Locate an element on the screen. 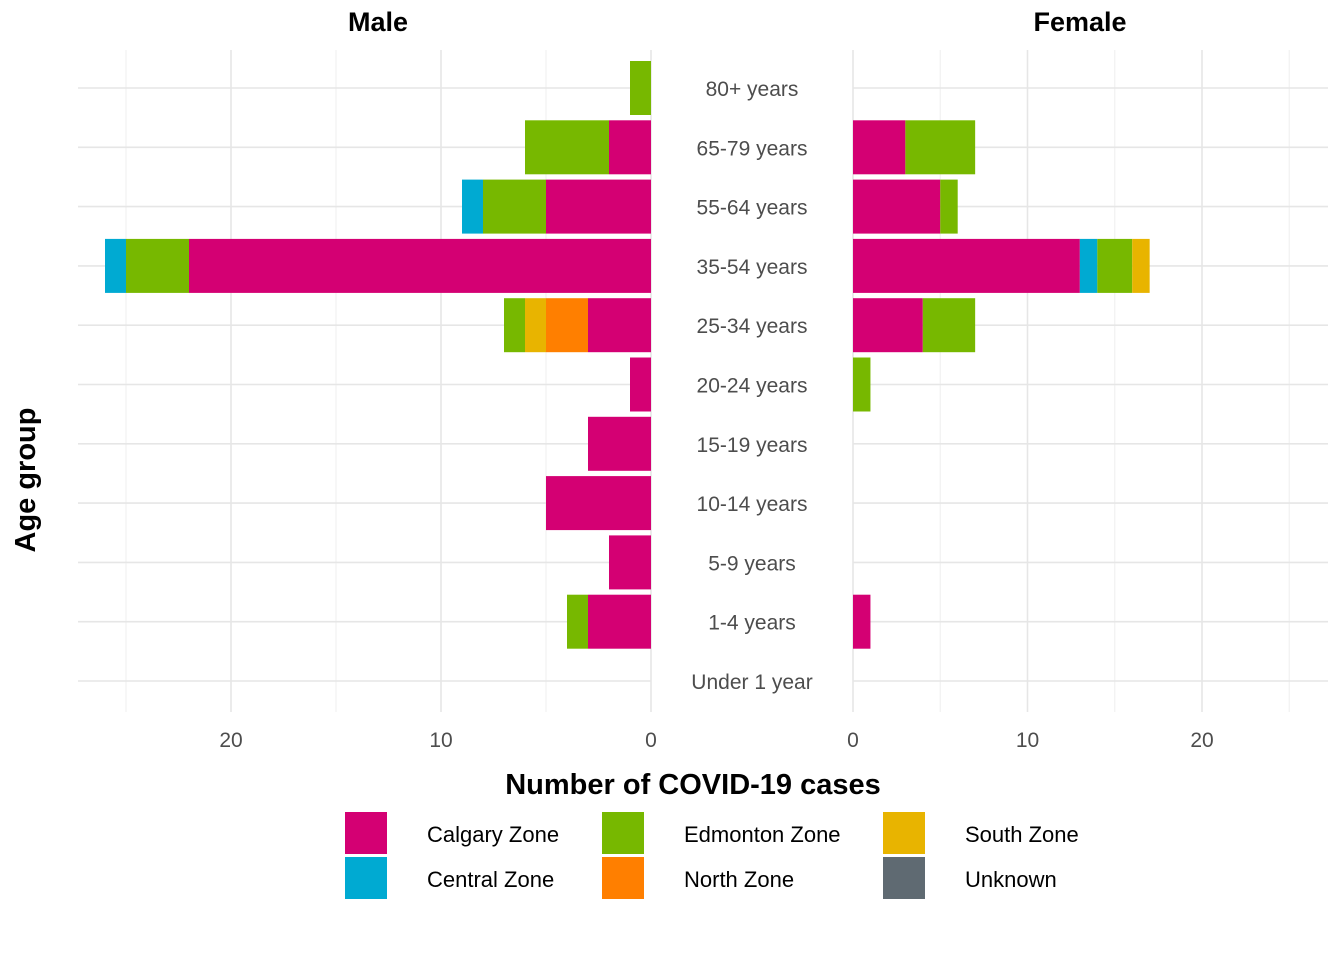  y-tick-label: 25-34 years is located at coordinates (752, 326).